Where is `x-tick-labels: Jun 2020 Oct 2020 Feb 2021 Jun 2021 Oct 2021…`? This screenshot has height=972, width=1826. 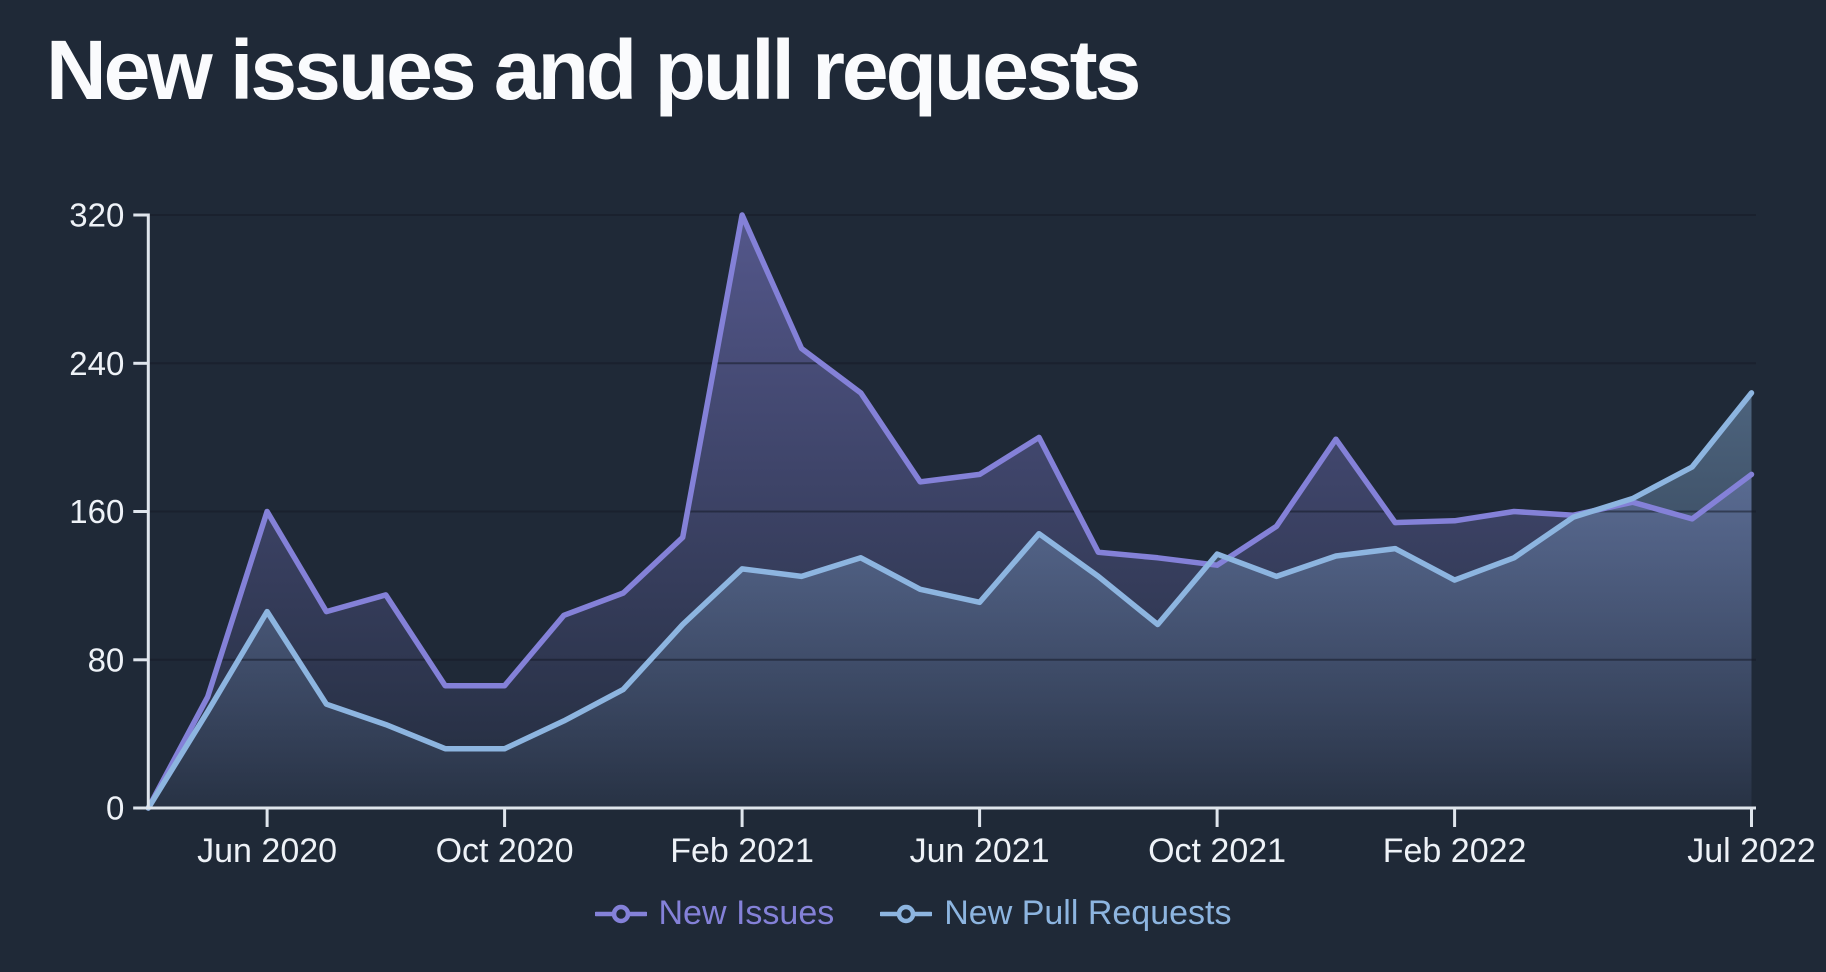 x-tick-labels: Jun 2020 Oct 2020 Feb 2021 Jun 2021 Oct 2021… is located at coordinates (1006, 851).